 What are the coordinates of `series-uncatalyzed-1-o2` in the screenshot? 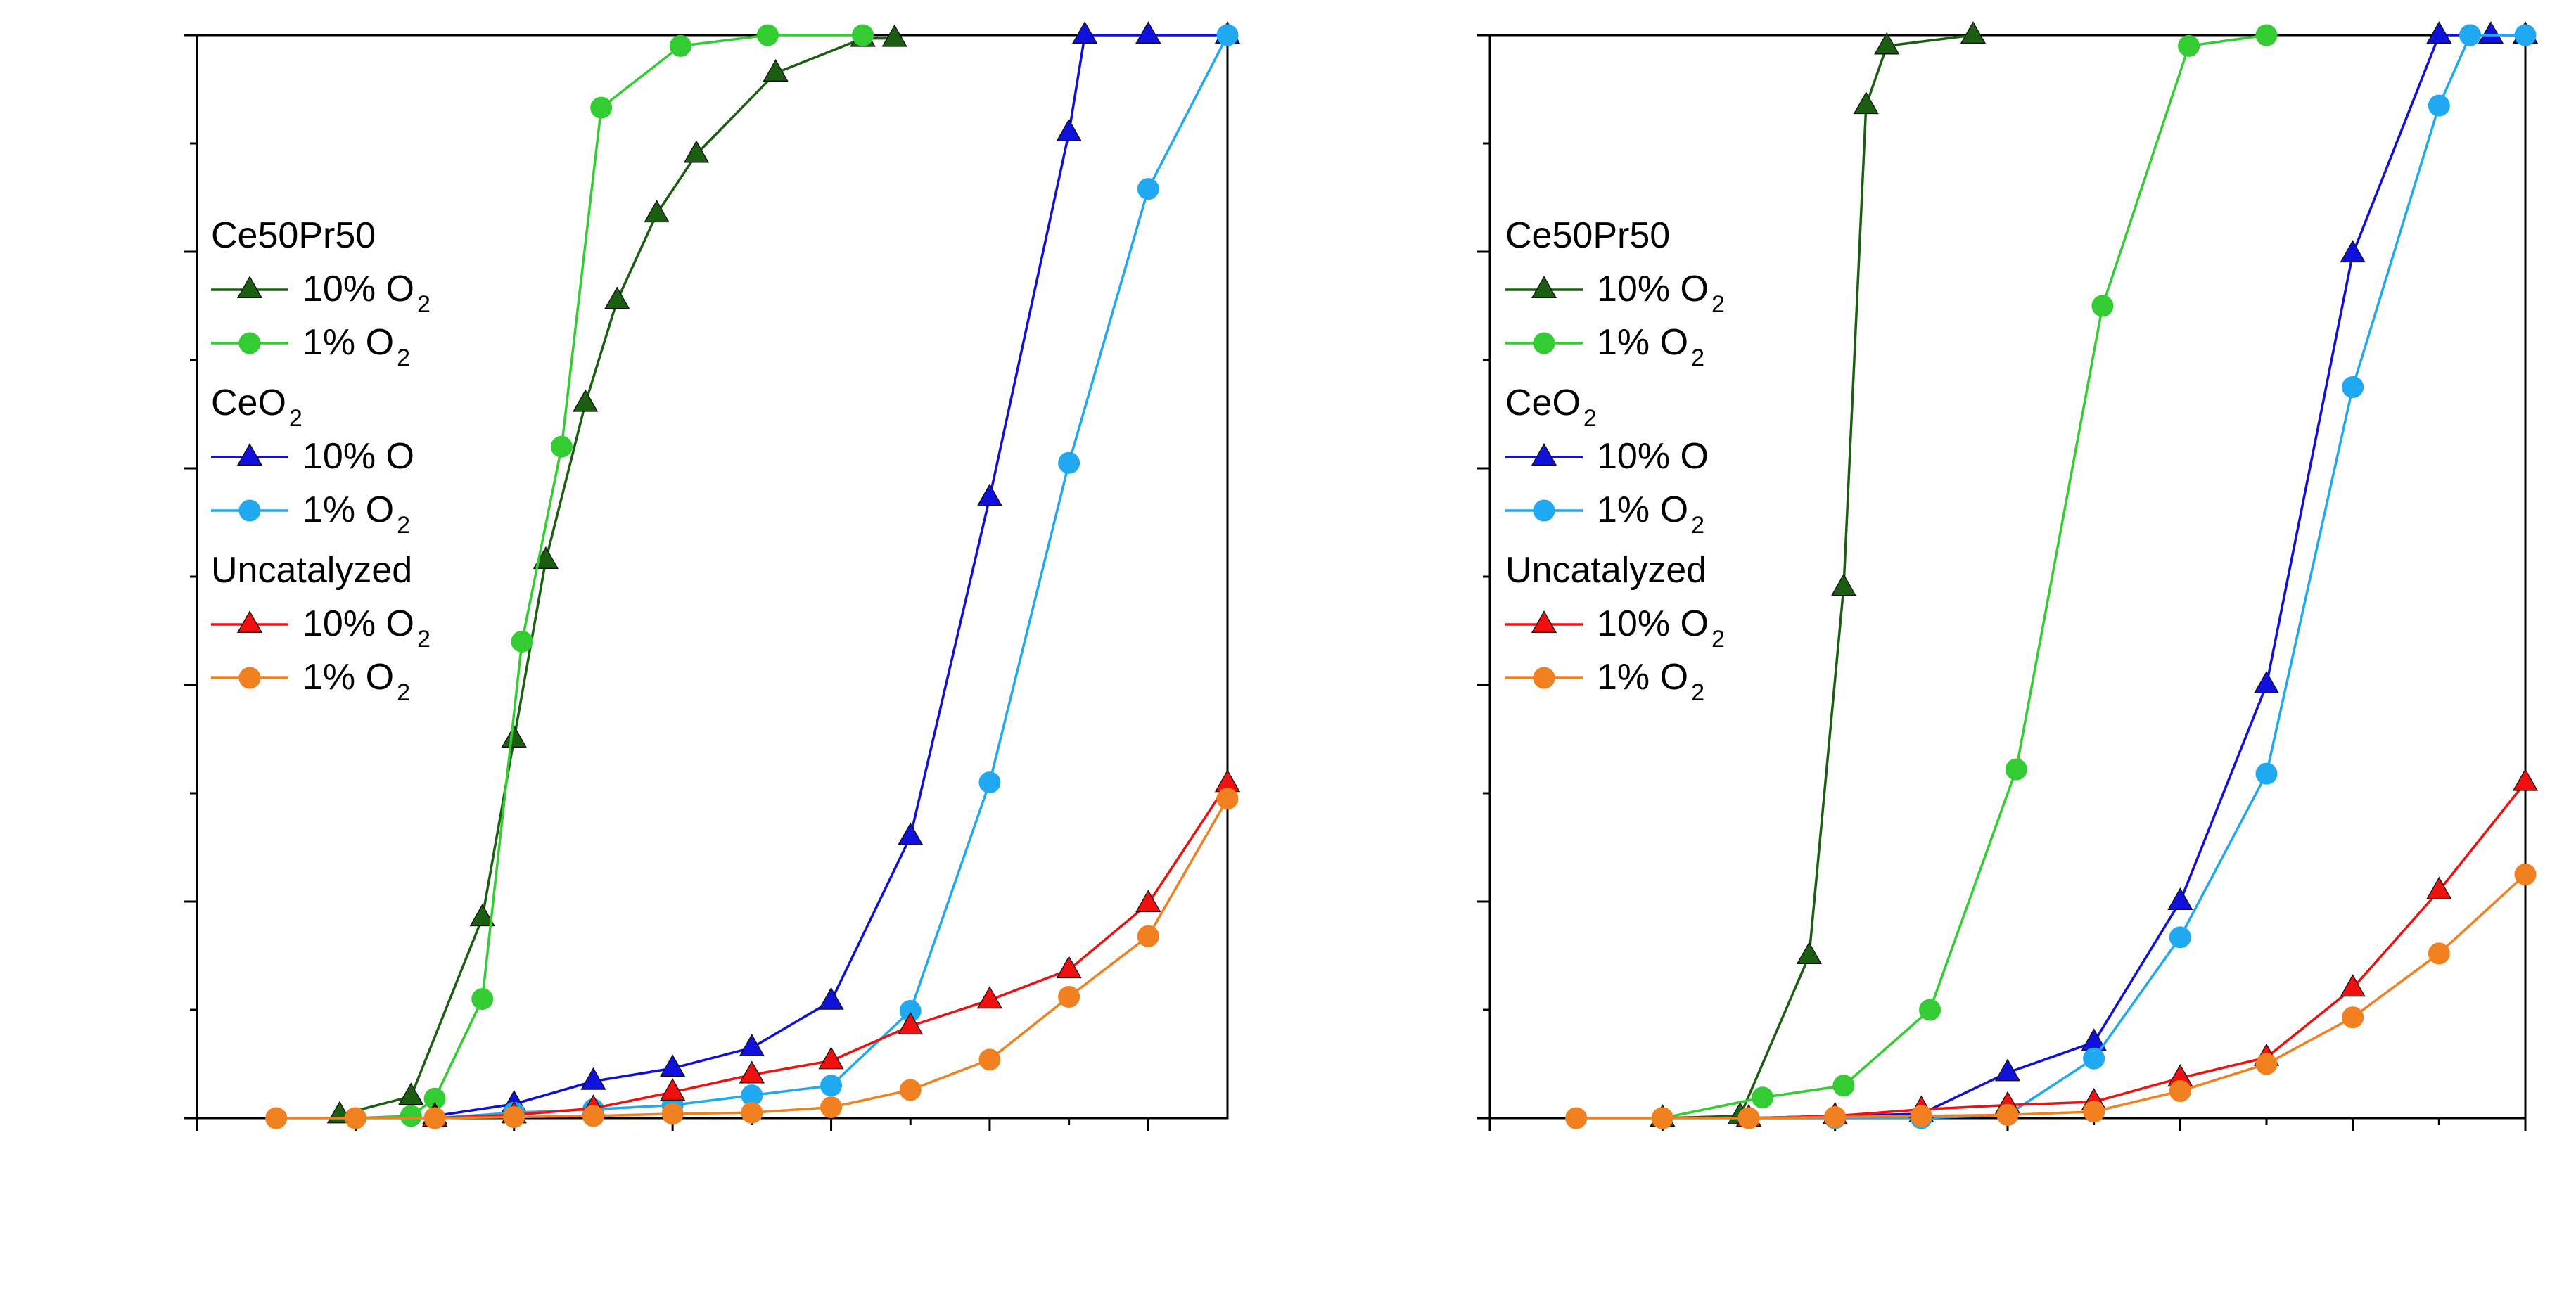 It's located at (752, 958).